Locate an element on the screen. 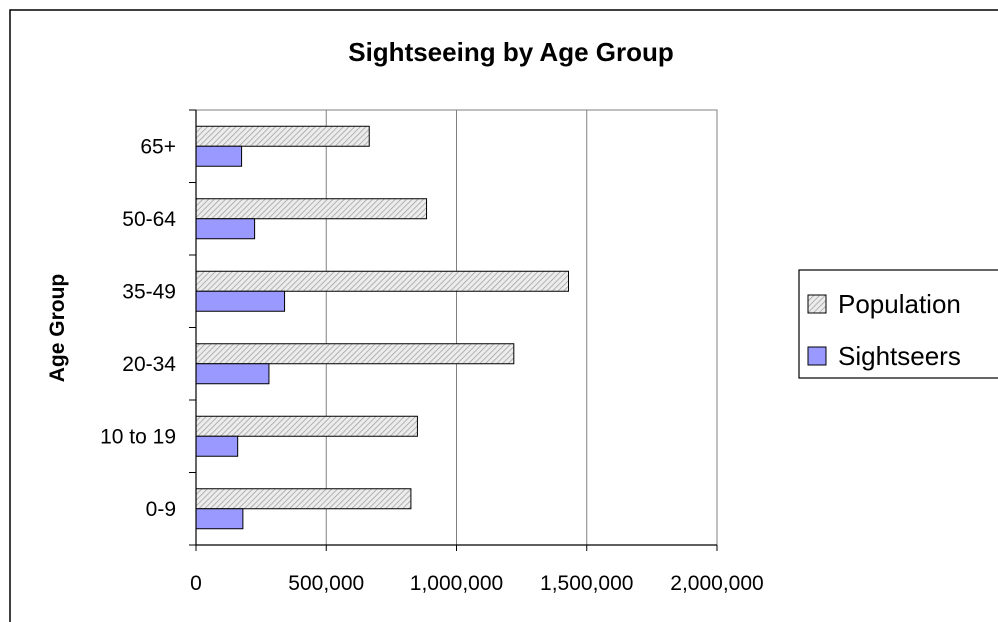 This screenshot has height=622, width=998. x-tick-labels: 0 500,000 1,000,000 1,500,000 2,000,000 is located at coordinates (477, 583).